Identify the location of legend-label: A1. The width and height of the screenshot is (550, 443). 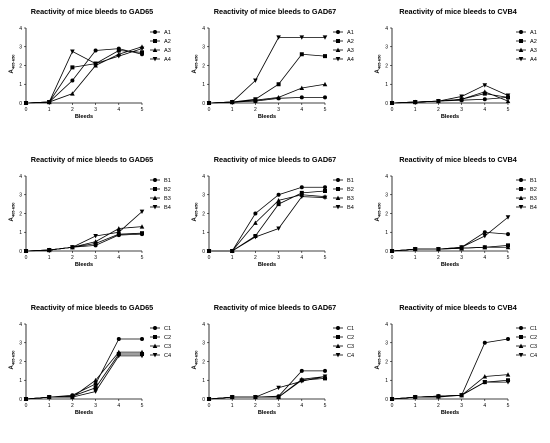
(350, 33).